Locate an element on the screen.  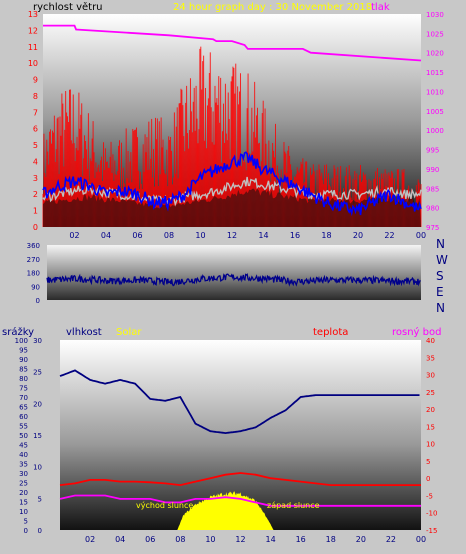
x-tick-label-top-8: 18 is located at coordinates (326, 235).